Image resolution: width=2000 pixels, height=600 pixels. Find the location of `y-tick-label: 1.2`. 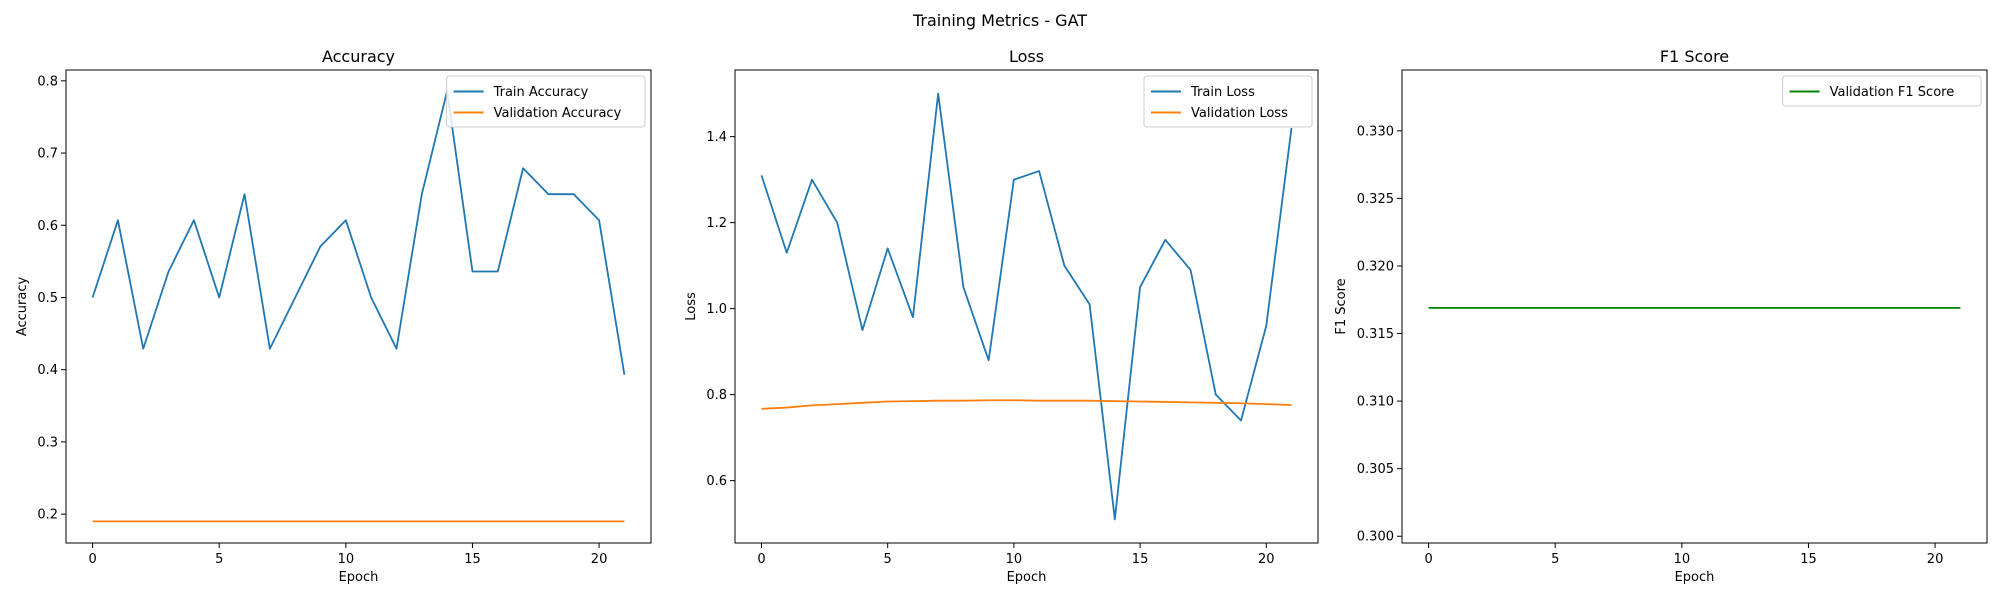

y-tick-label: 1.2 is located at coordinates (716, 223).